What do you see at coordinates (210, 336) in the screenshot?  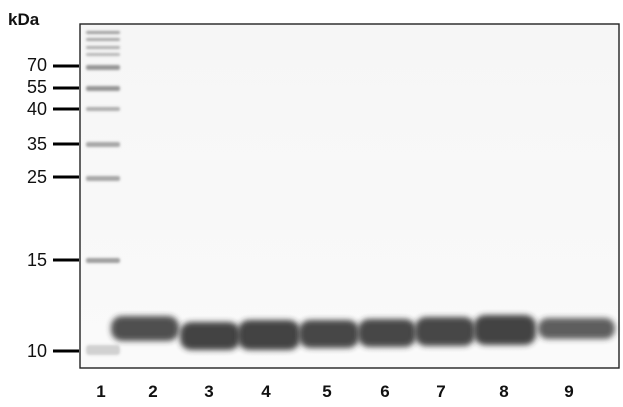 I see `lane-3-band` at bounding box center [210, 336].